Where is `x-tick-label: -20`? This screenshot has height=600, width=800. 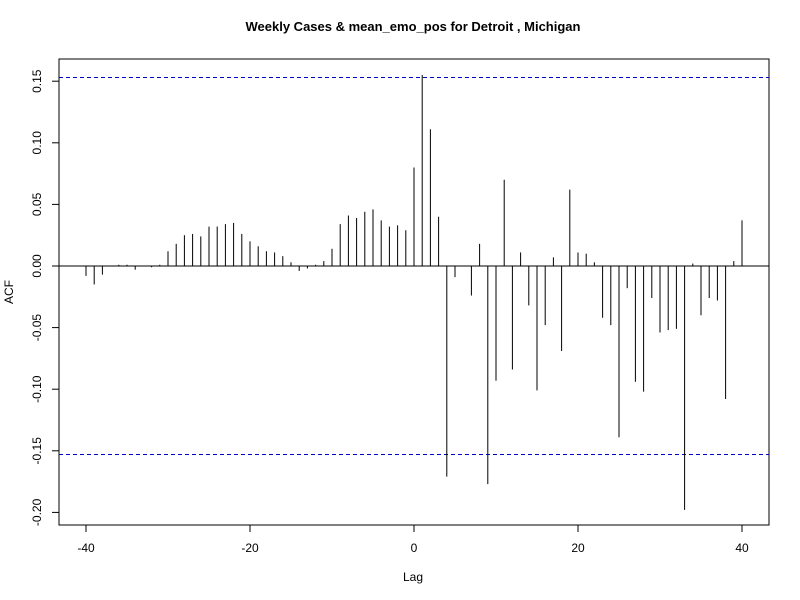
x-tick-label: -20 is located at coordinates (250, 548).